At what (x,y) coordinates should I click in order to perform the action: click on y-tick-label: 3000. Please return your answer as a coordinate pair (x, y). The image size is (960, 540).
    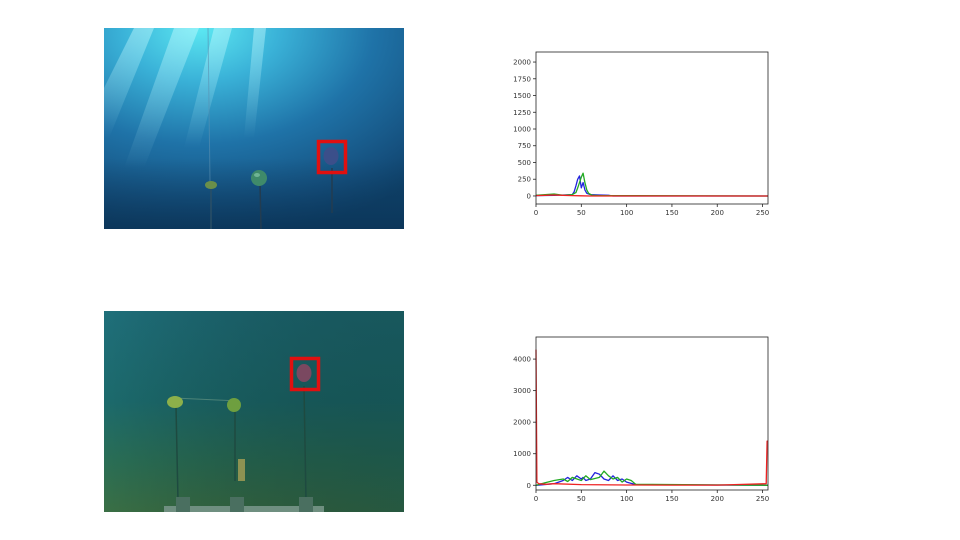
    Looking at the image, I should click on (522, 391).